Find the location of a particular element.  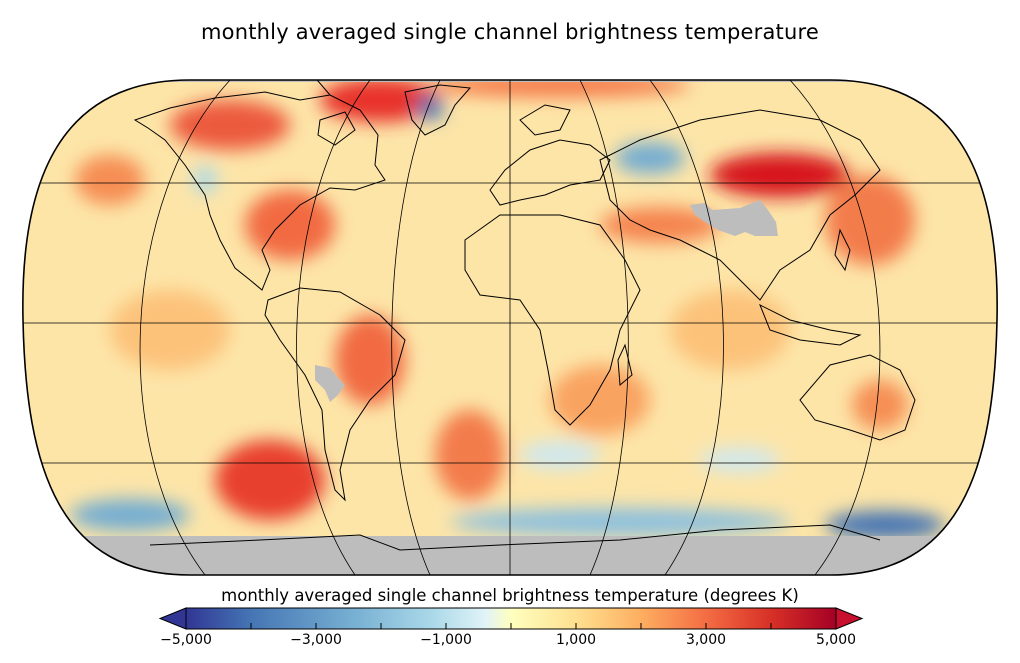

colorbar-tick-label: −3,000 is located at coordinates (316, 640).